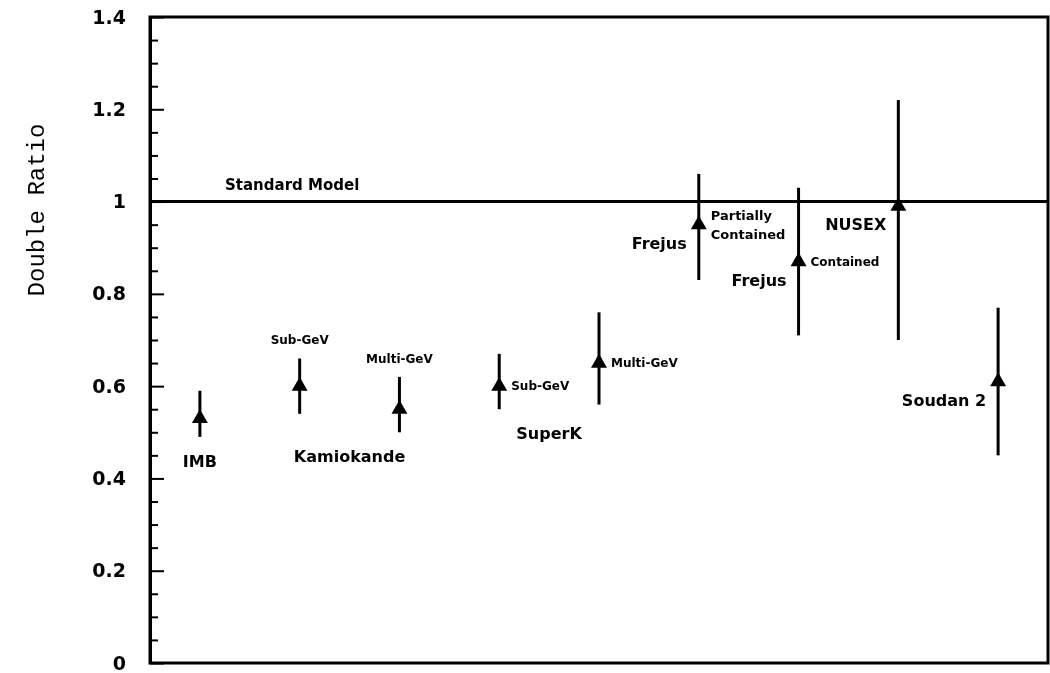 The width and height of the screenshot is (1050, 673). What do you see at coordinates (944, 400) in the screenshot?
I see `series-label: Soudan 2` at bounding box center [944, 400].